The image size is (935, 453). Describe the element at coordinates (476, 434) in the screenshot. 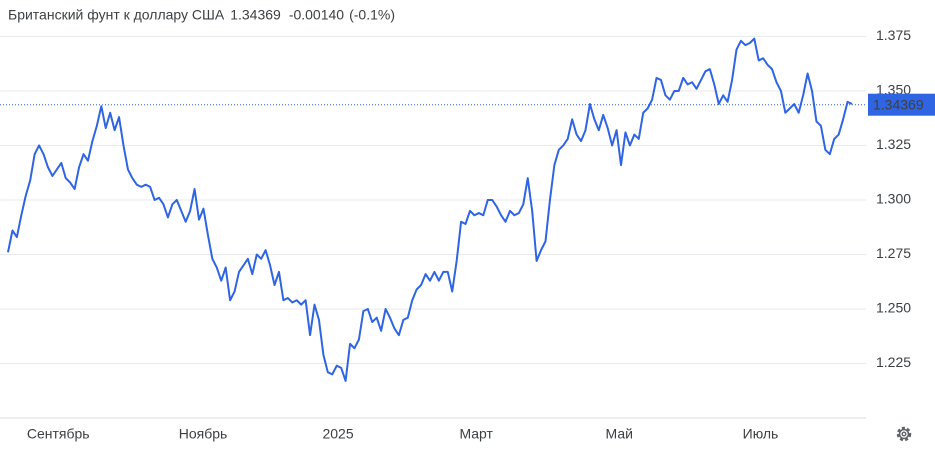

I see `x-tick-label: Март` at that location.